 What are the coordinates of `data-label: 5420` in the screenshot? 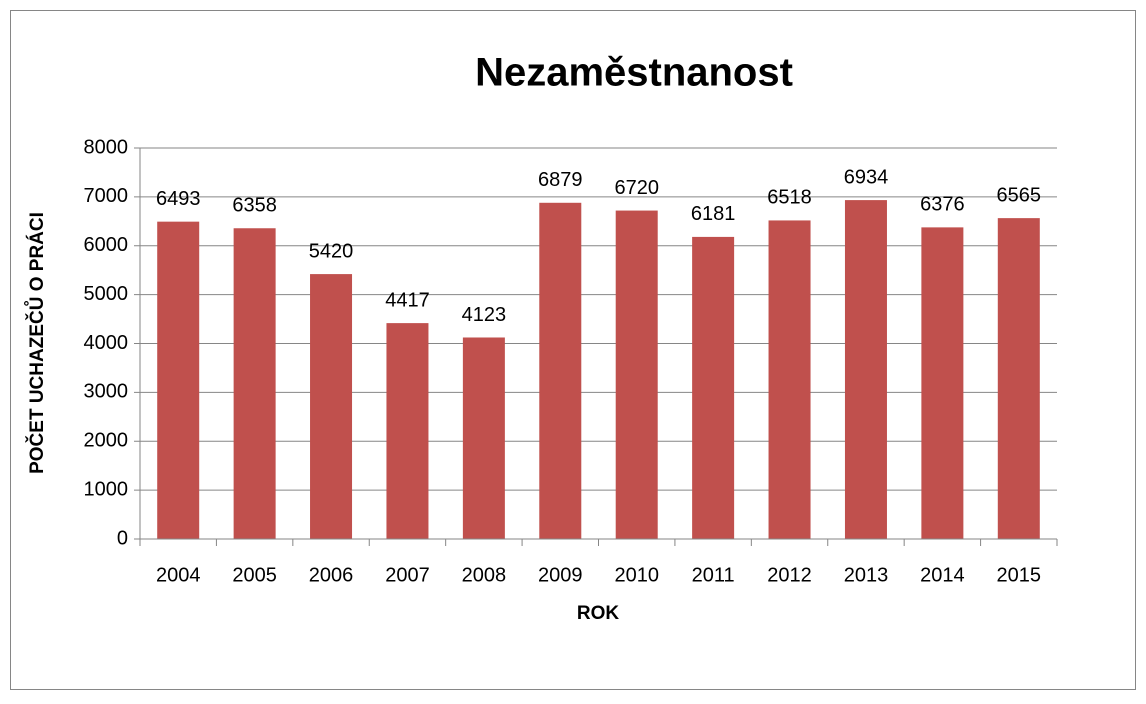 It's located at (331, 251).